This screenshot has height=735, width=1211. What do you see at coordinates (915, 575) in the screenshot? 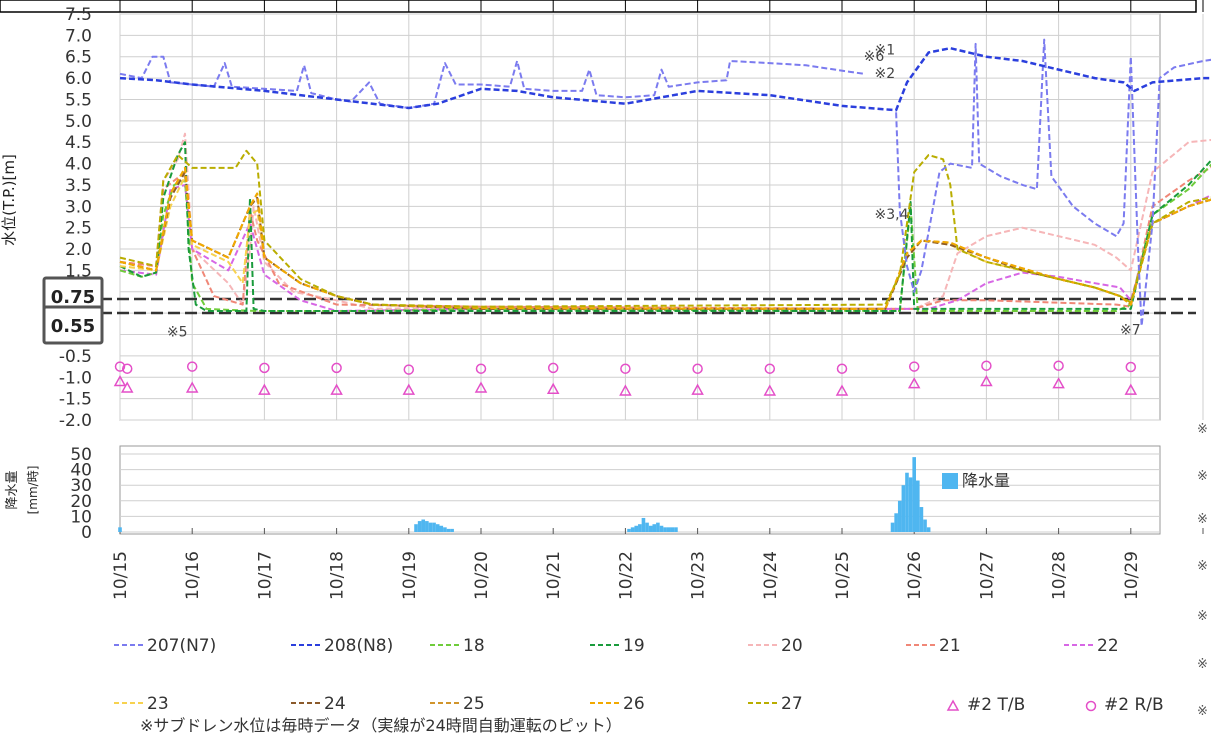
I see `date-label: 10/26` at bounding box center [915, 575].